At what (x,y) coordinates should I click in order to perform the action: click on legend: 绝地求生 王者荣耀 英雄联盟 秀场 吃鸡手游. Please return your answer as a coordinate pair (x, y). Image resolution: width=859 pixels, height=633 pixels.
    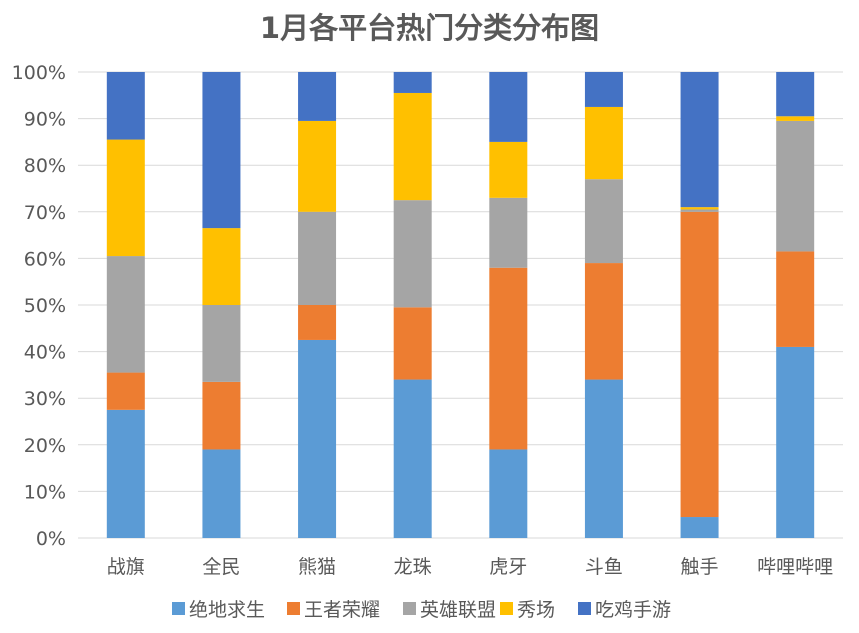
    Looking at the image, I should click on (421, 610).